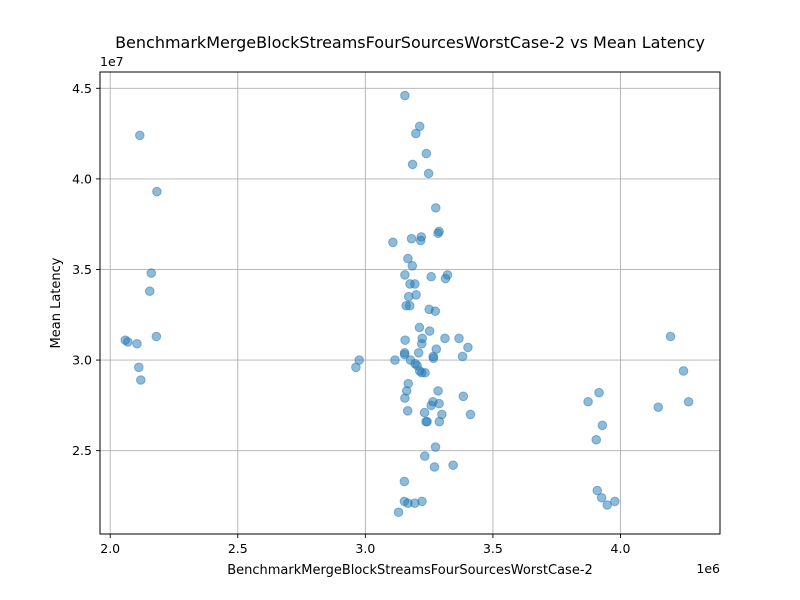 The image size is (800, 600). I want to click on x-tick-label: 2.5, so click(238, 548).